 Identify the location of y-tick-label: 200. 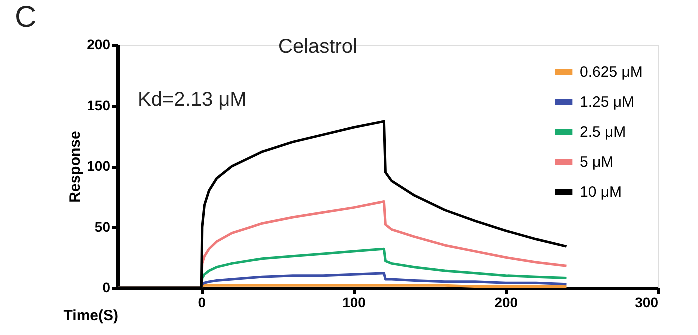
(99, 44).